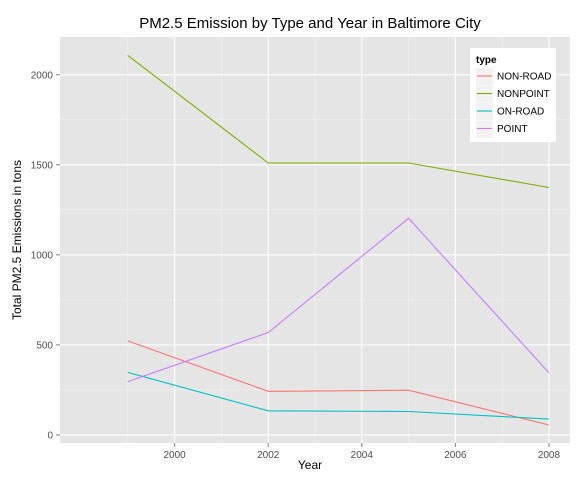  Describe the element at coordinates (523, 94) in the screenshot. I see `legend-label: NONPOINT` at that location.